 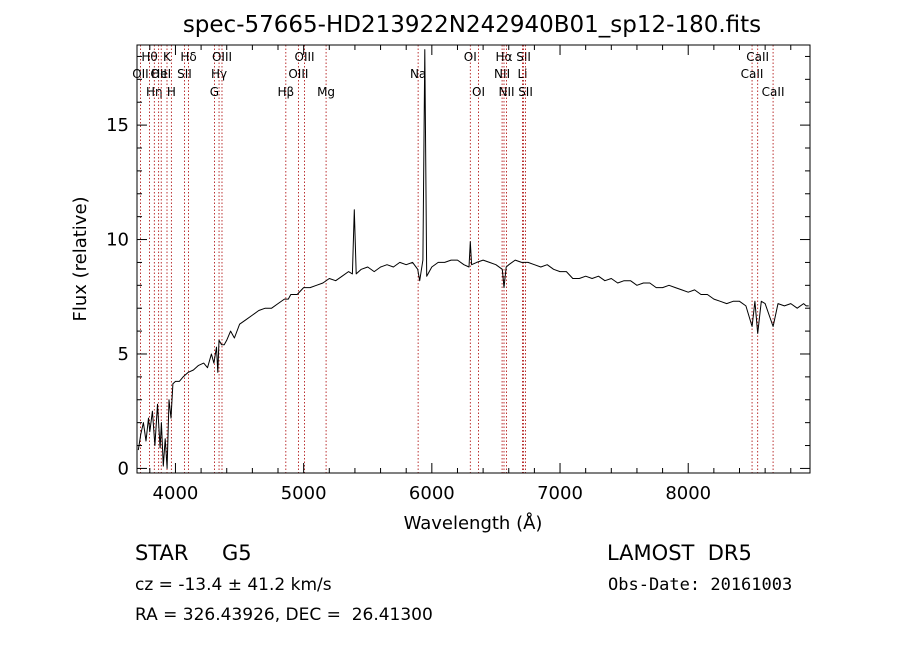 What do you see at coordinates (154, 92) in the screenshot?
I see `line-id-label-2: Hη` at bounding box center [154, 92].